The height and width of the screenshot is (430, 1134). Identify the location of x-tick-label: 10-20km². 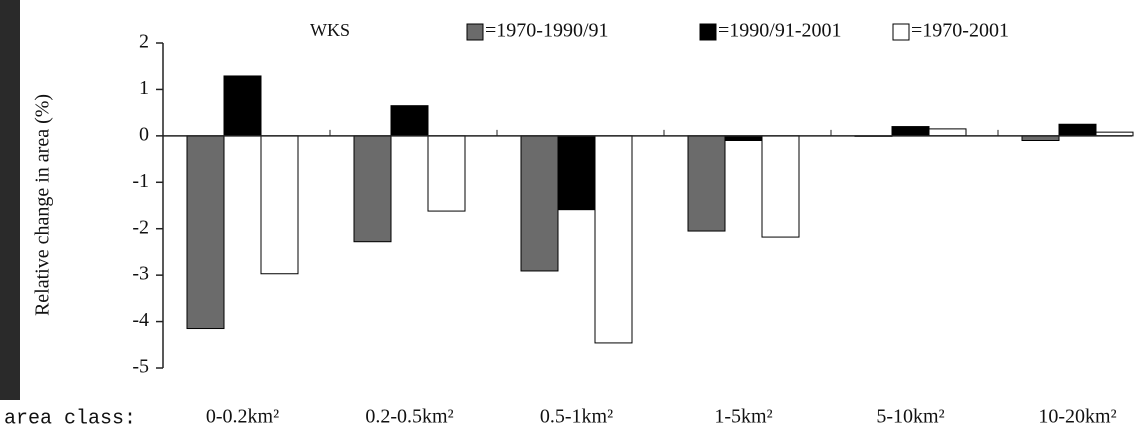
(1077, 417).